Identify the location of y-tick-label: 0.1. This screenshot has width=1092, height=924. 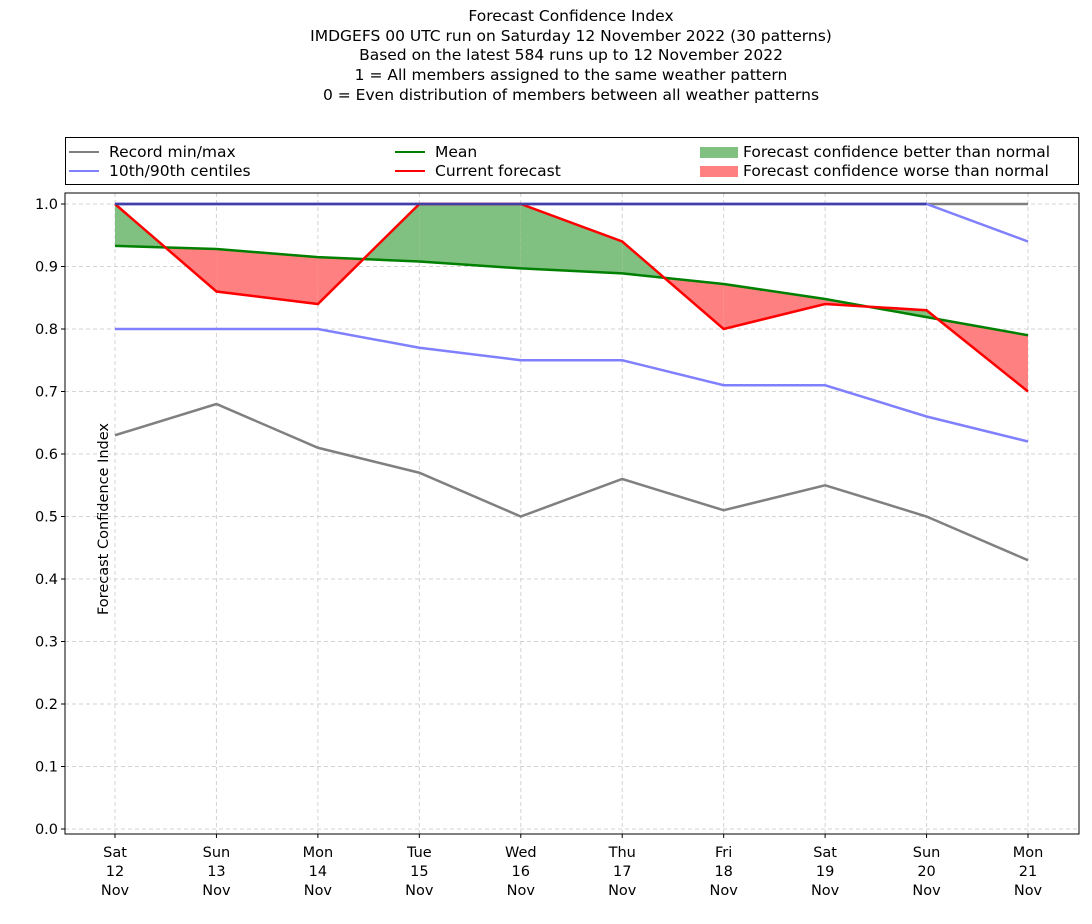
(46, 768).